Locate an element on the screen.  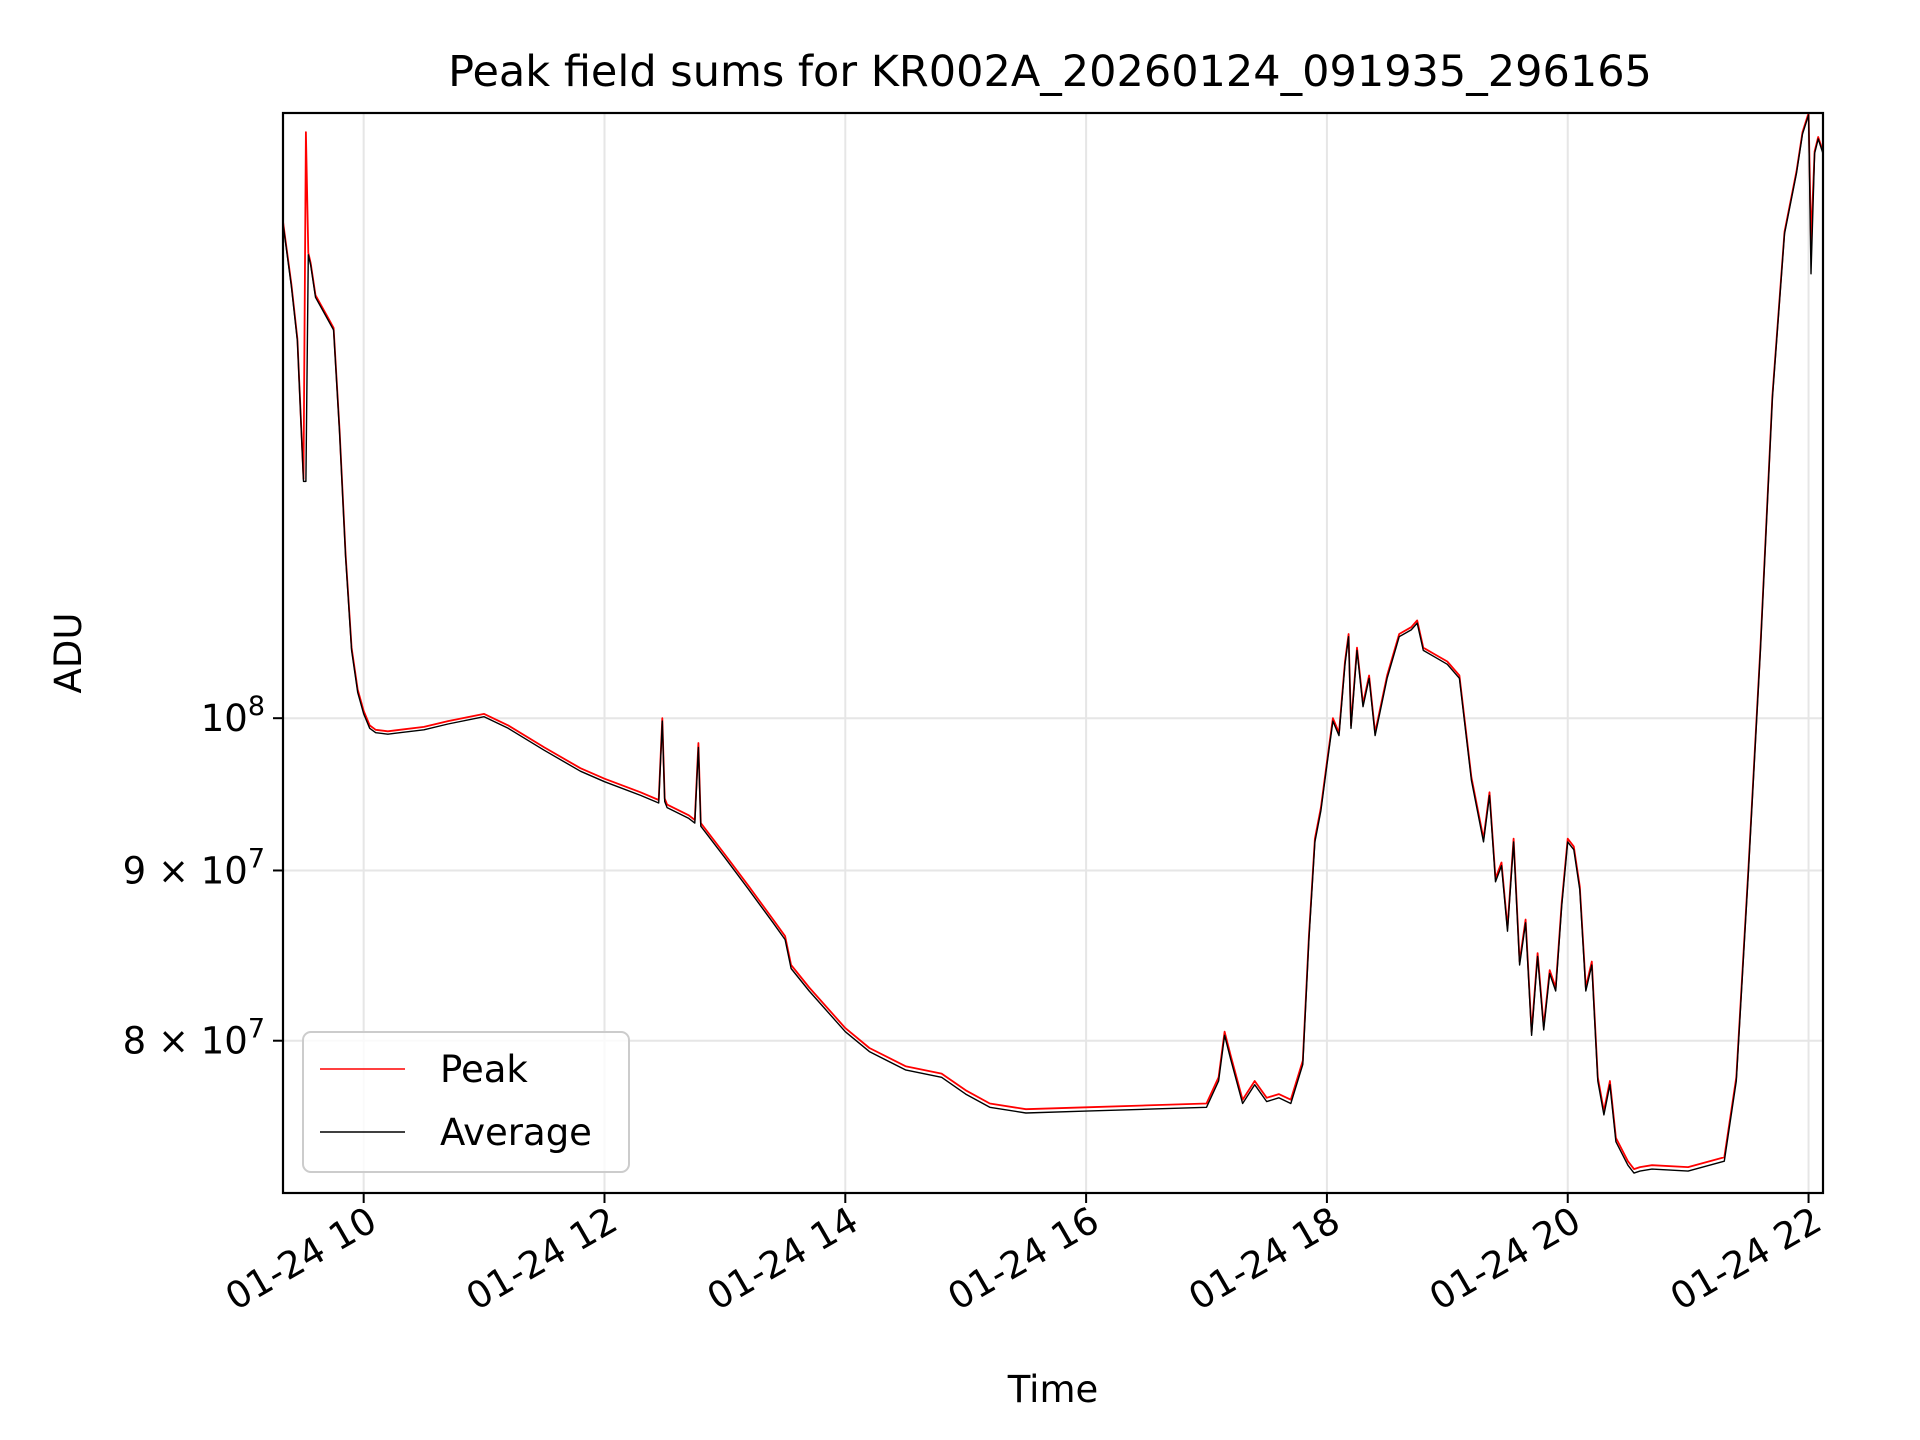
legend: Peak Average is located at coordinates (466, 1102).